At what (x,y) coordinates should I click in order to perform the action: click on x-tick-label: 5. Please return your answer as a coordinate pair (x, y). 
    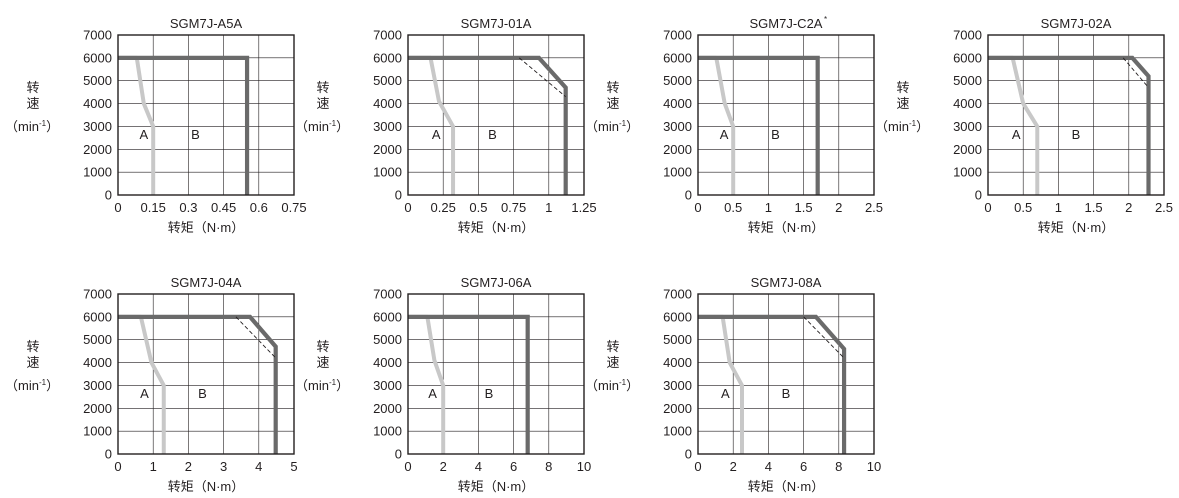
    Looking at the image, I should click on (293, 466).